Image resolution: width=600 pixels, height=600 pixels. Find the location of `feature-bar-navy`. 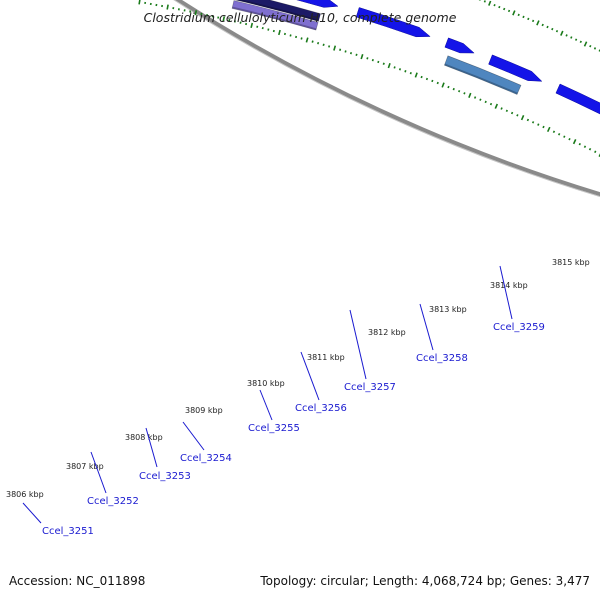

feature-bar-navy is located at coordinates (277, 11).